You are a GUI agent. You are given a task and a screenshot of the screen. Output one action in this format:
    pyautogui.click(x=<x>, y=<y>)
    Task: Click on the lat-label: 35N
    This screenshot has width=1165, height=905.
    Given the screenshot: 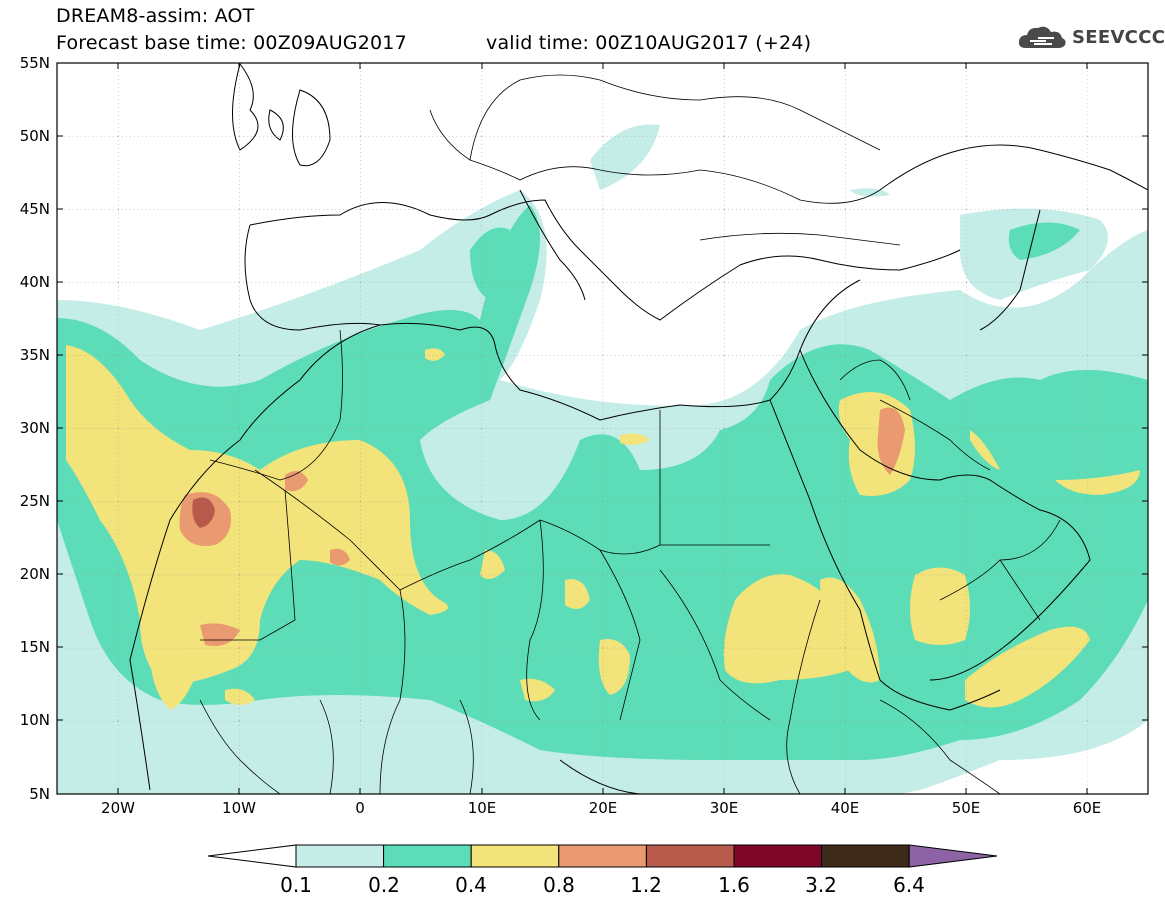 What is the action you would take?
    pyautogui.click(x=35, y=355)
    